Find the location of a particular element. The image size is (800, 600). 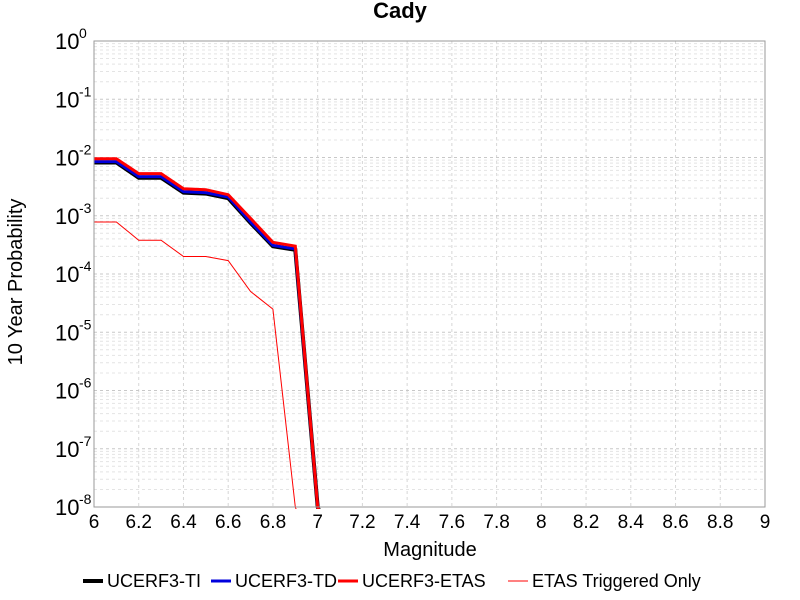

y-tick-exponent: -7 is located at coordinates (85, 441).